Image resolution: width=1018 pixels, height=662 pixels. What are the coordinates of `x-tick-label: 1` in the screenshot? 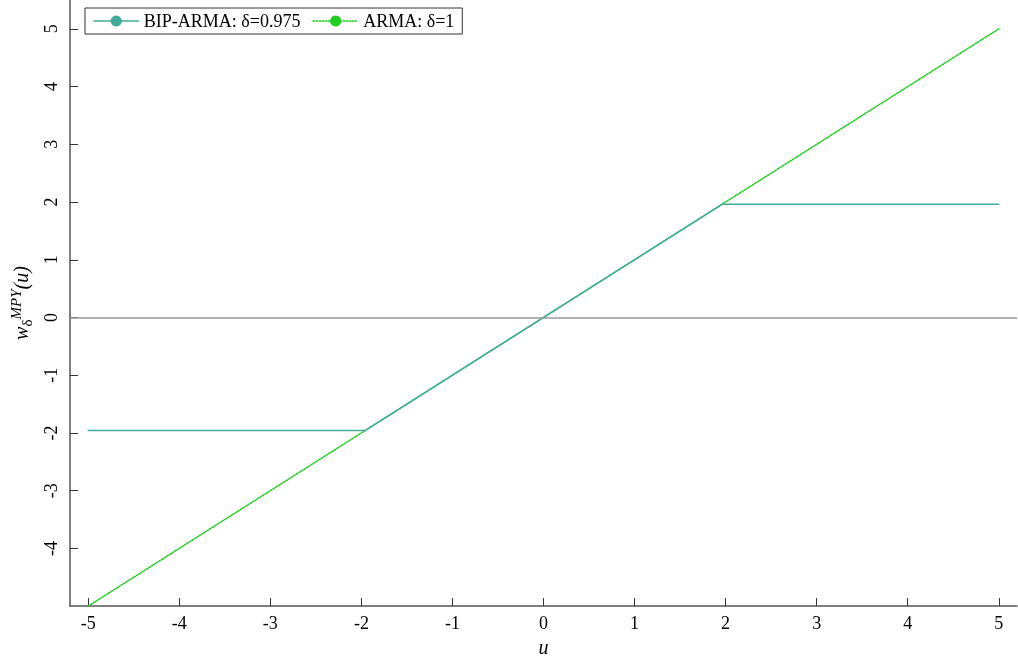 It's located at (635, 623).